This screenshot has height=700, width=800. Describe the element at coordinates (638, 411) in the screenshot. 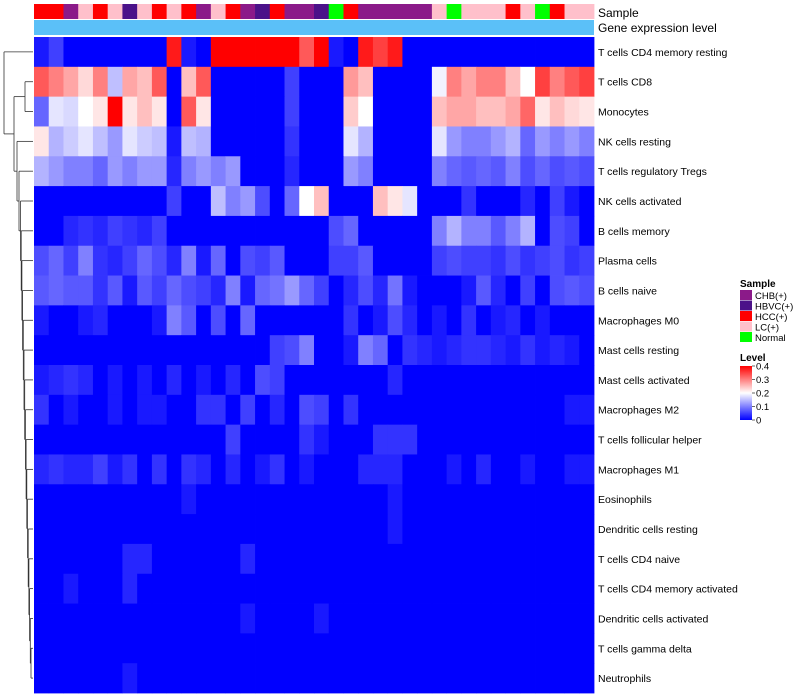

I see `row-label: Macrophages M2` at that location.